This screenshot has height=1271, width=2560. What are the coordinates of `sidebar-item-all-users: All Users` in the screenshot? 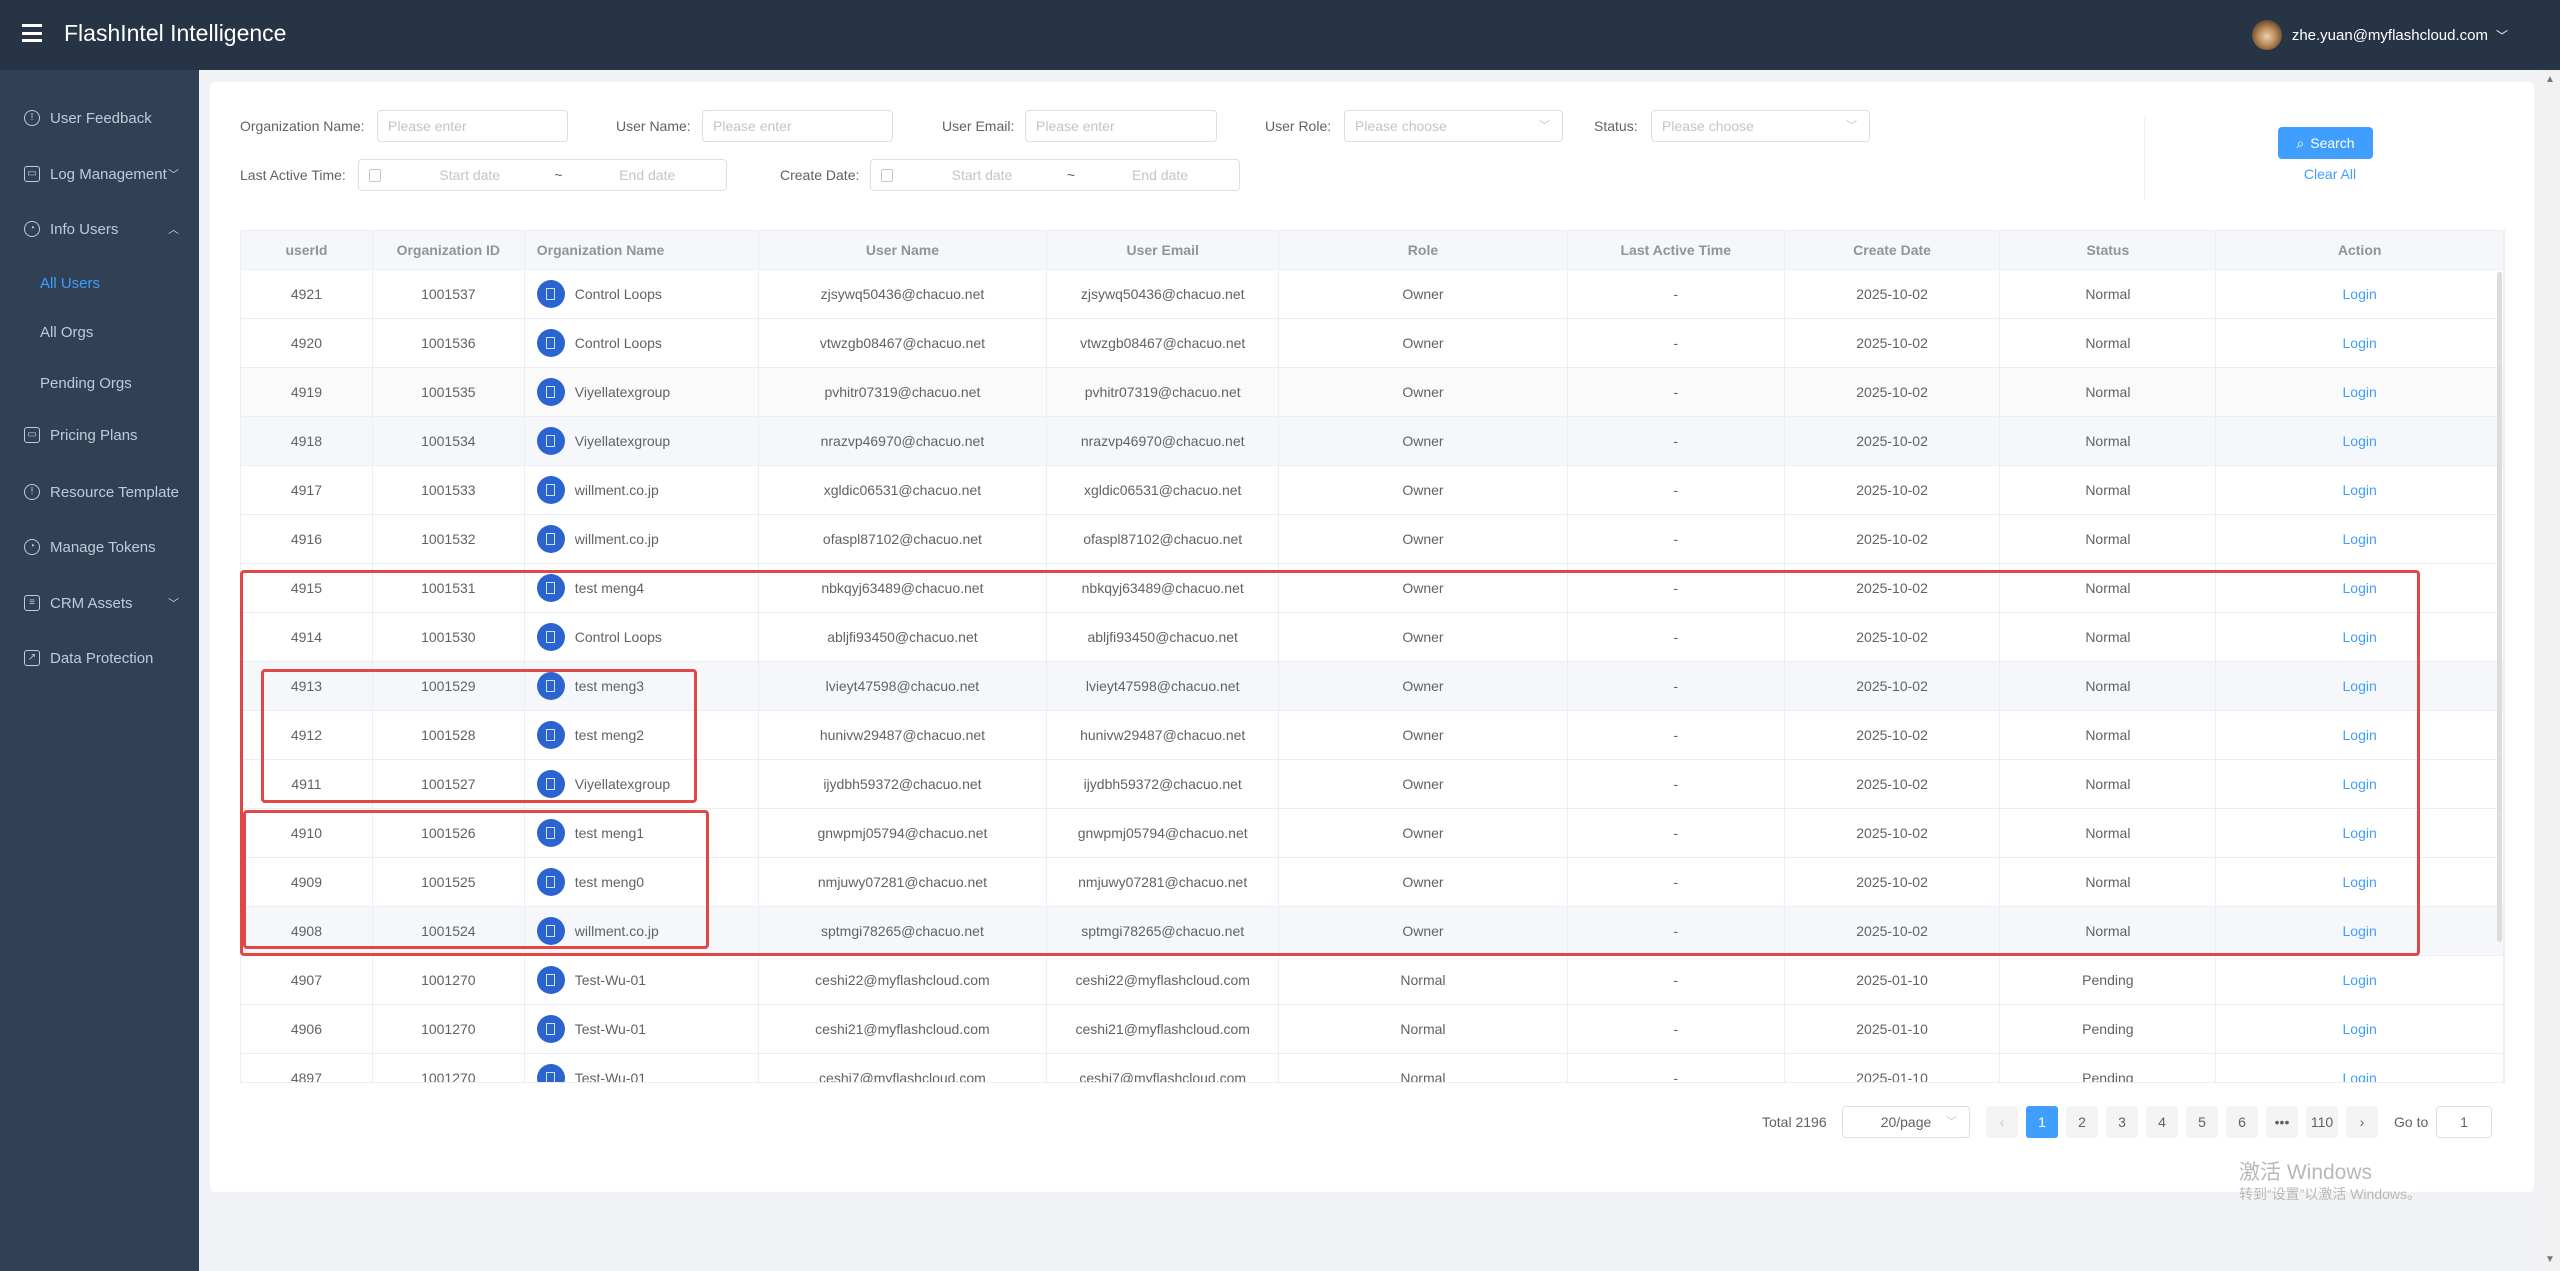 It's located at (99, 283).